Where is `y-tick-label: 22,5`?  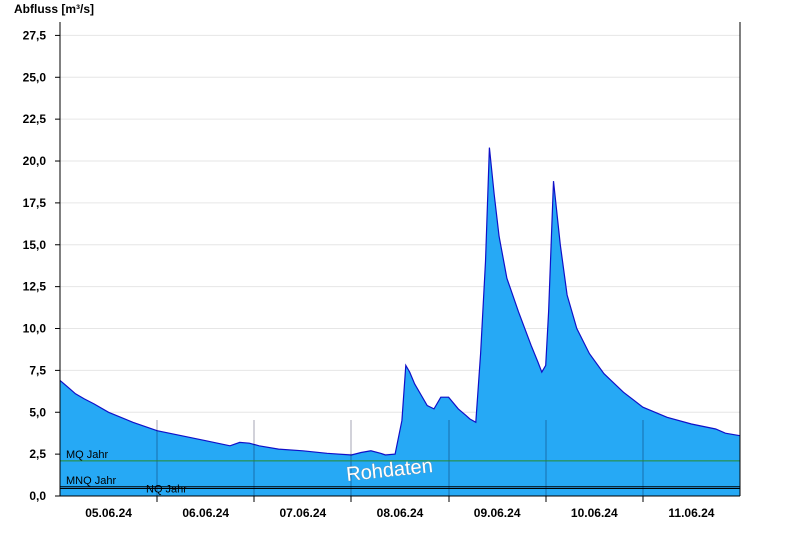
y-tick-label: 22,5 is located at coordinates (35, 119).